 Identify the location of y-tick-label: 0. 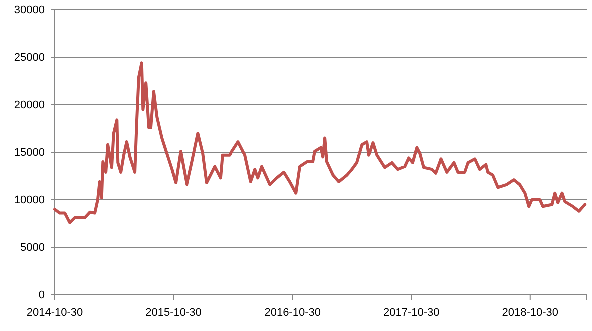
(41, 296).